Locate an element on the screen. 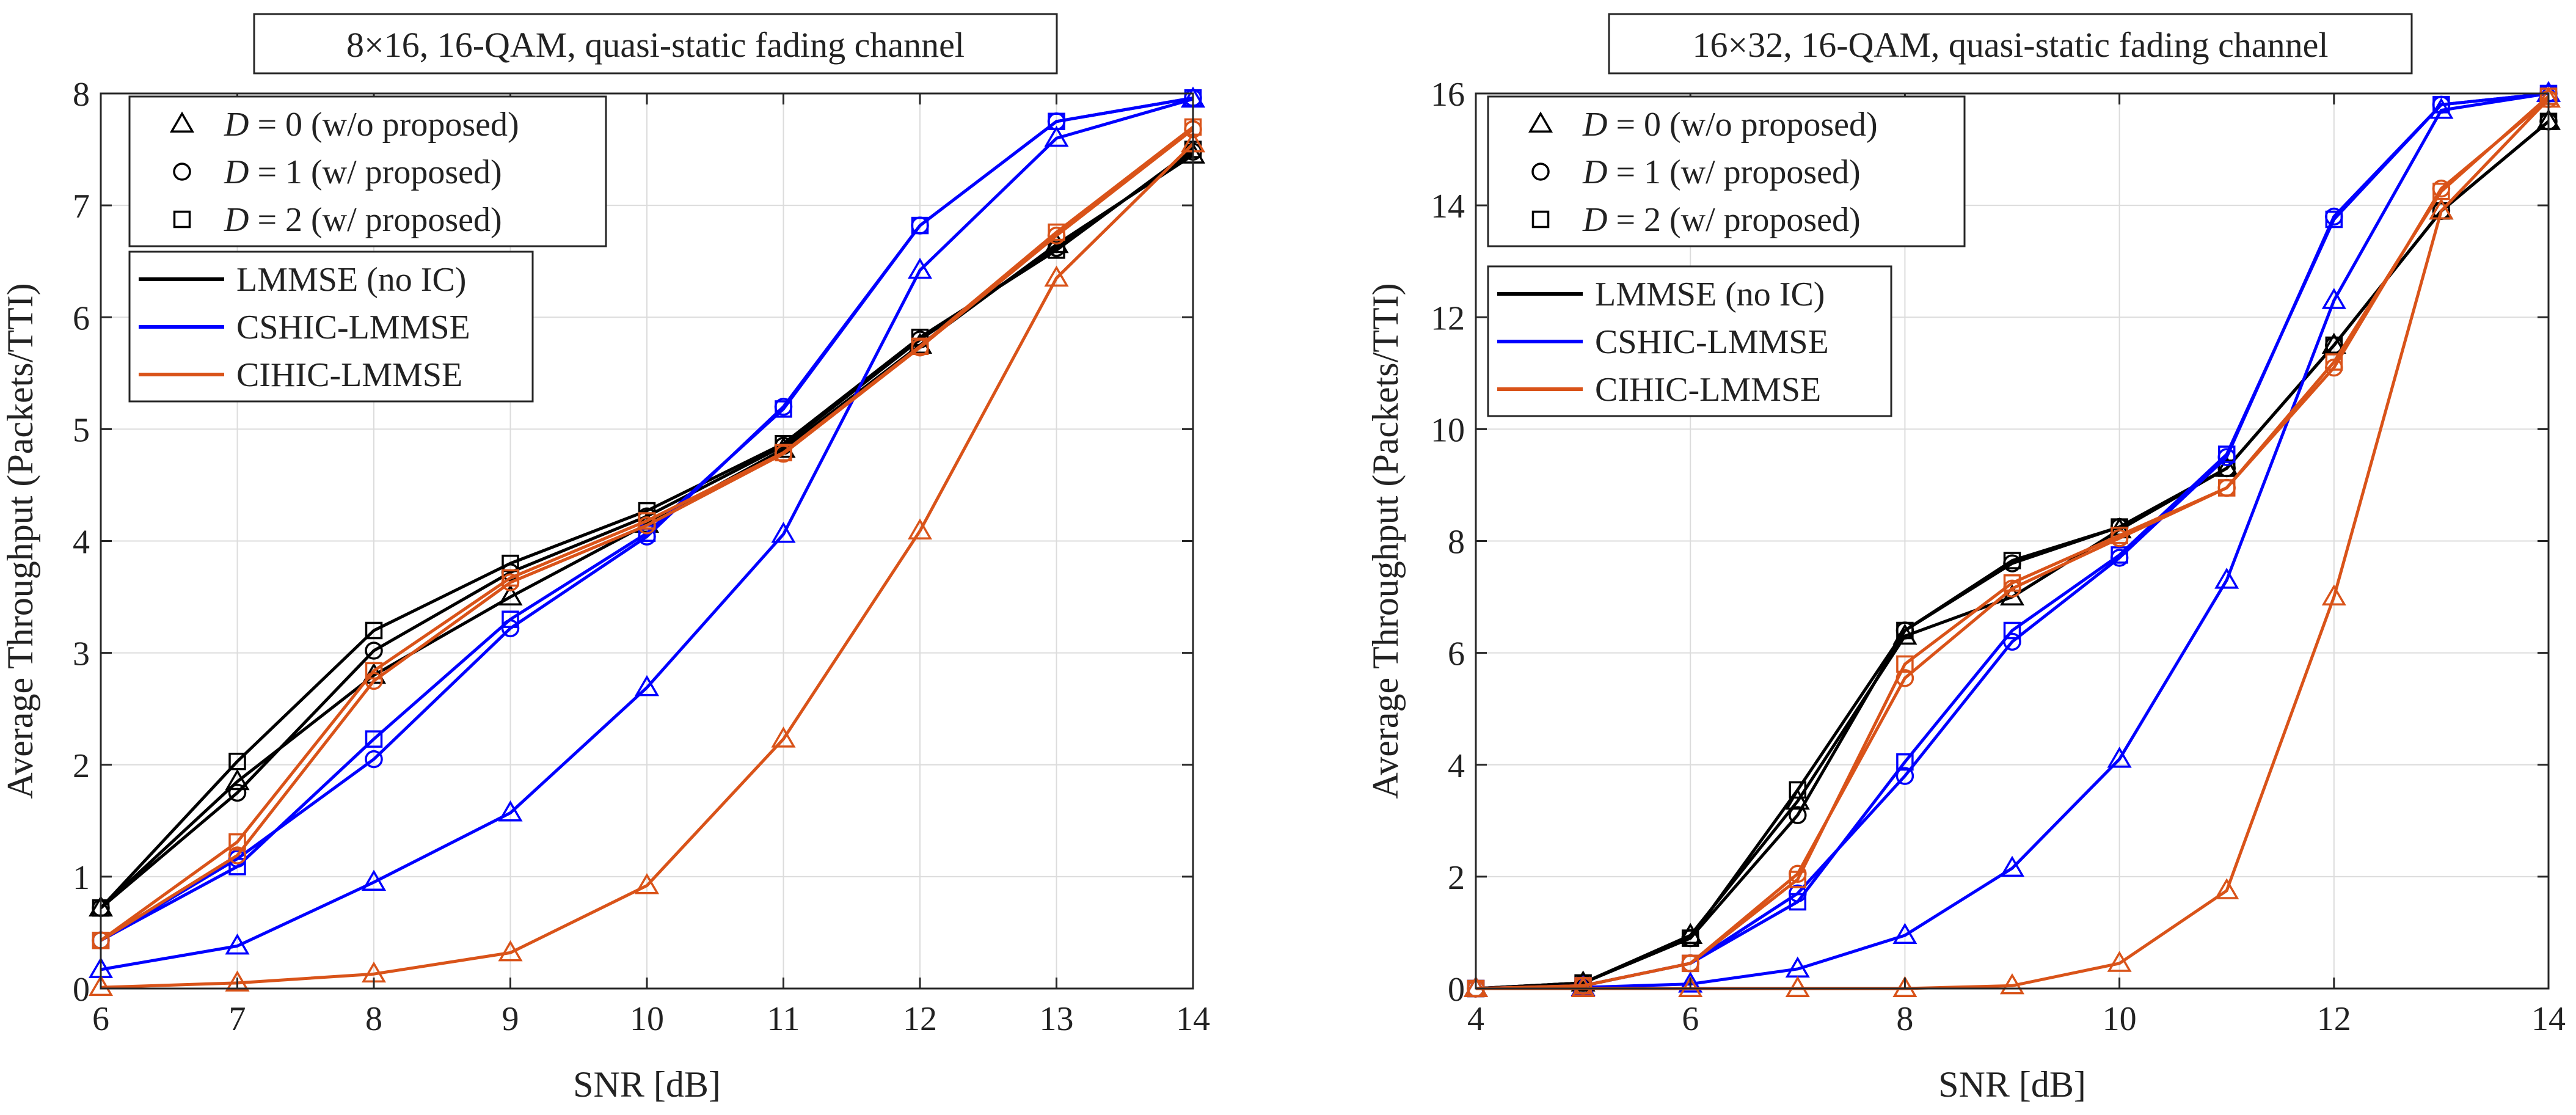  x-tick-label: 8 is located at coordinates (1904, 1019).